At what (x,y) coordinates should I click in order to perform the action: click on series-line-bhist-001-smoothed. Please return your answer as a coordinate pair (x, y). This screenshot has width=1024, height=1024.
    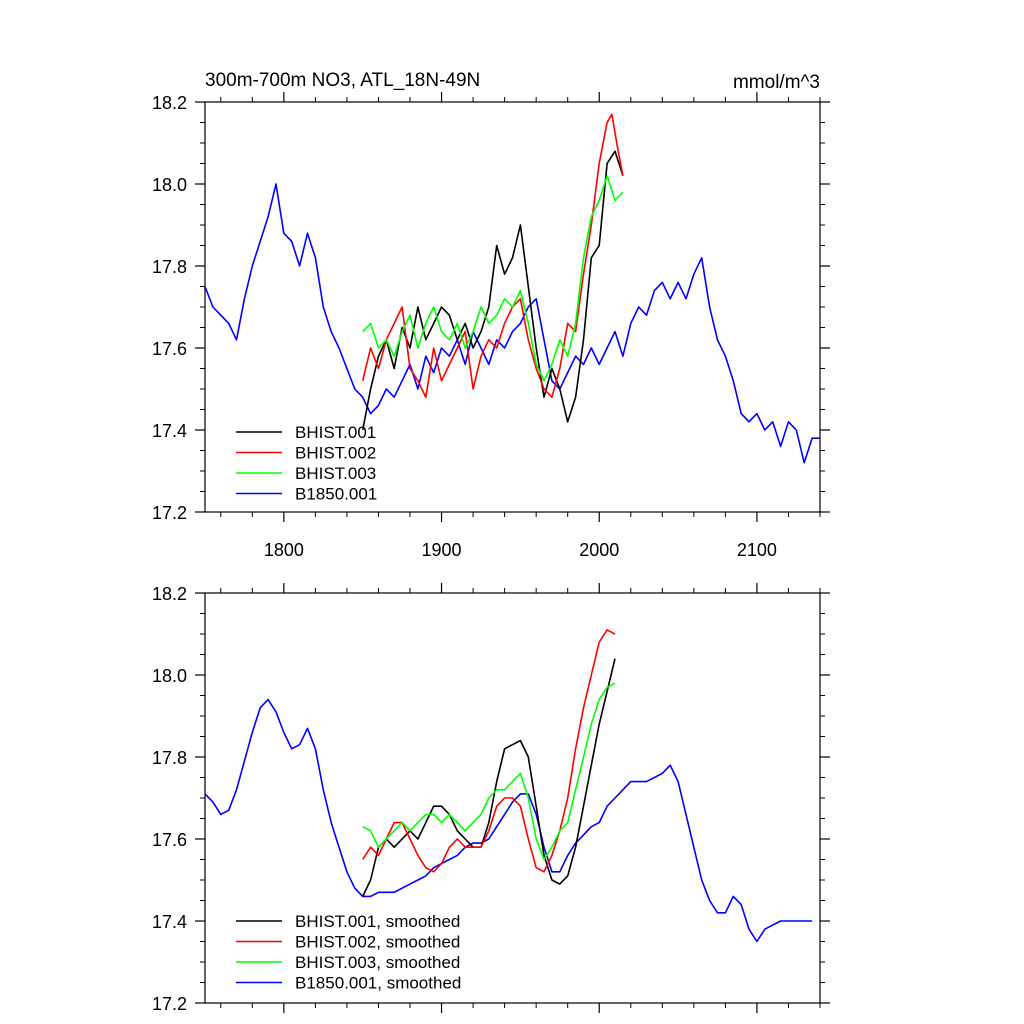
    Looking at the image, I should click on (488, 777).